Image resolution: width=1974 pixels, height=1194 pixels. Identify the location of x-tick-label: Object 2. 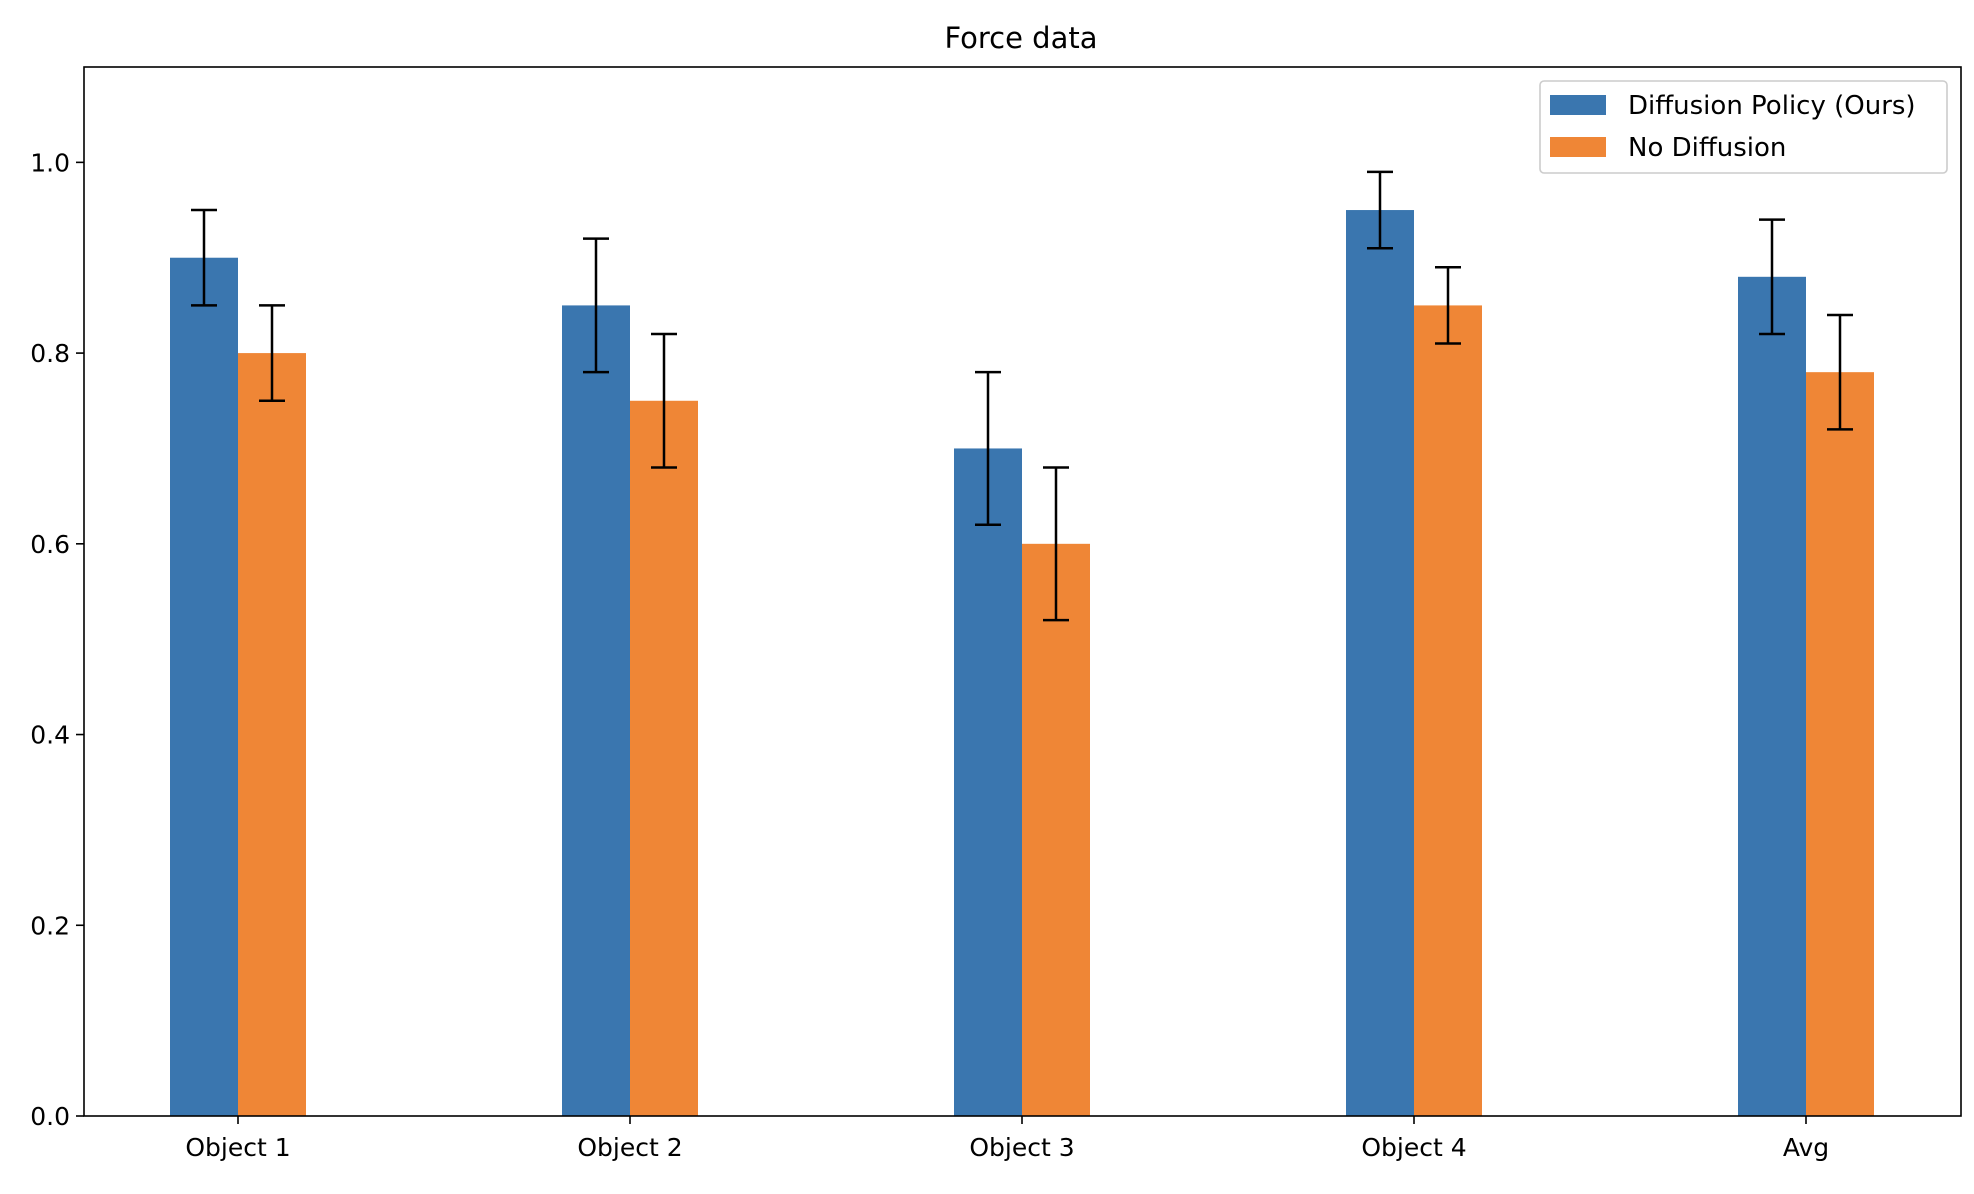
(629, 1147).